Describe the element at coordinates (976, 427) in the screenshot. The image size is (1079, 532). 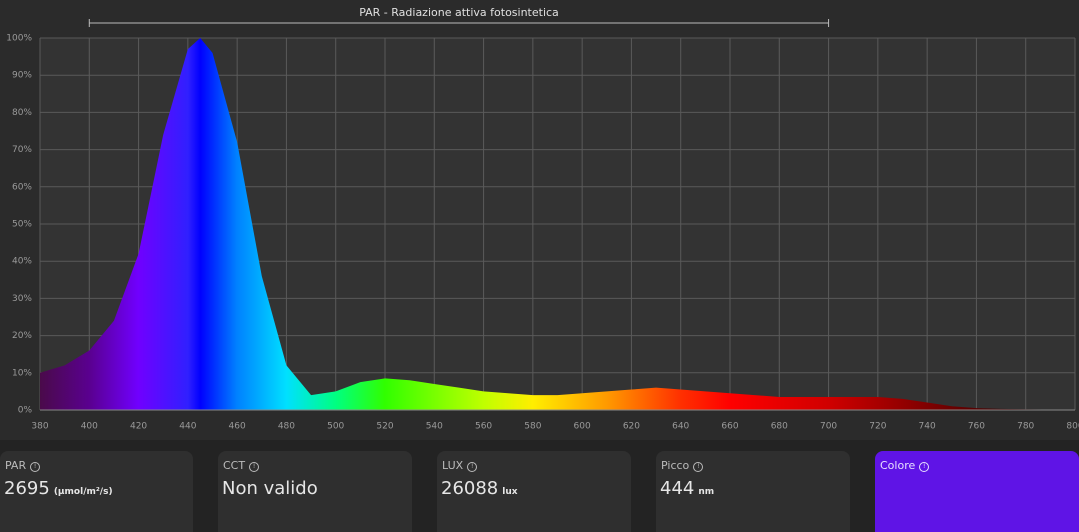
I see `x-tick-label: 760` at that location.